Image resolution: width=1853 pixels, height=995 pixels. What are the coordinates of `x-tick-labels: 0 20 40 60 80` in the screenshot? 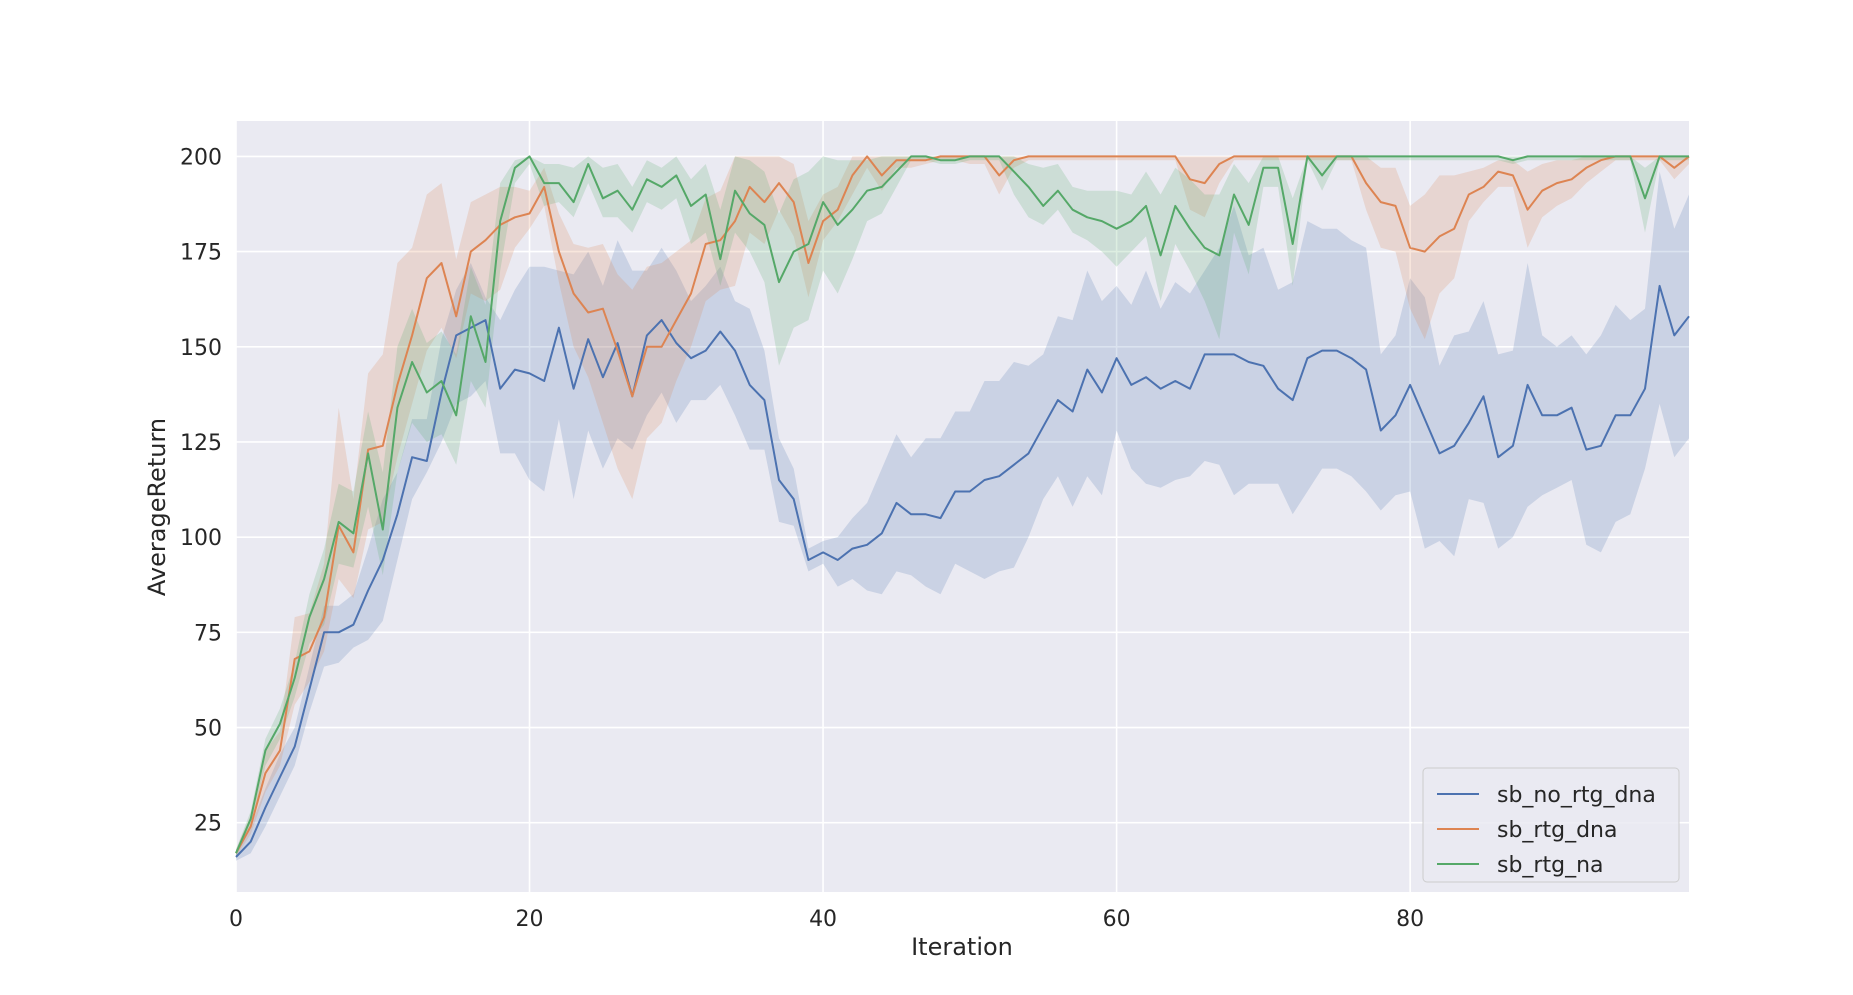 It's located at (826, 919).